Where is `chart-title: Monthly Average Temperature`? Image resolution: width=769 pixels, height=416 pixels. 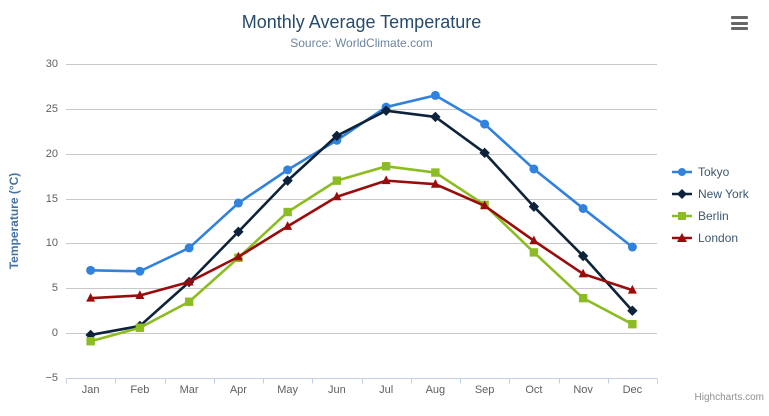 chart-title: Monthly Average Temperature is located at coordinates (361, 22).